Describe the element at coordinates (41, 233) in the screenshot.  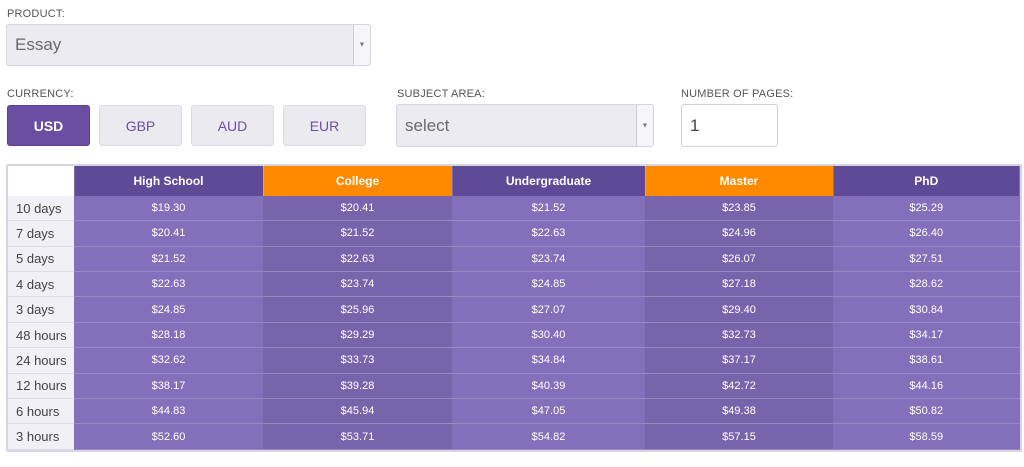
I see `row-deadline-label: 7 days` at that location.